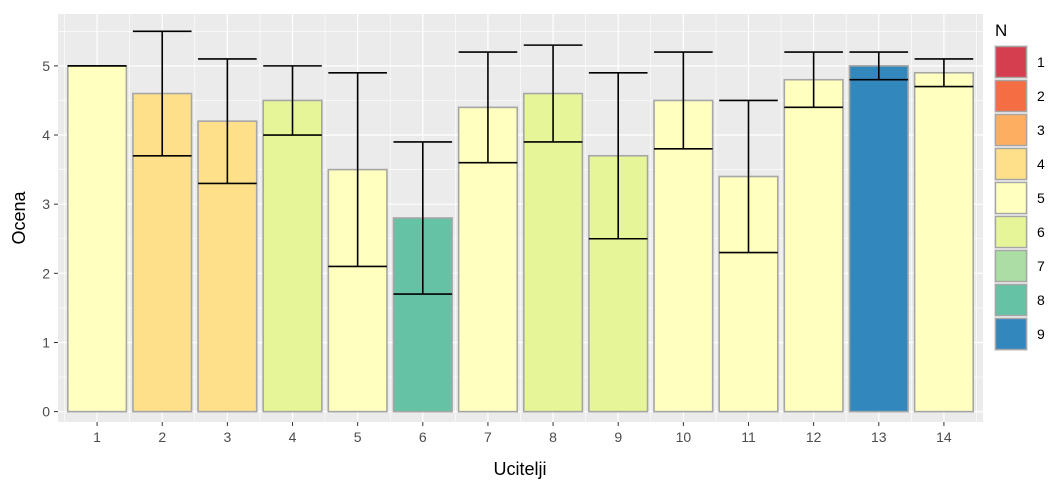  Describe the element at coordinates (46, 66) in the screenshot. I see `y-tick-label: 5` at that location.